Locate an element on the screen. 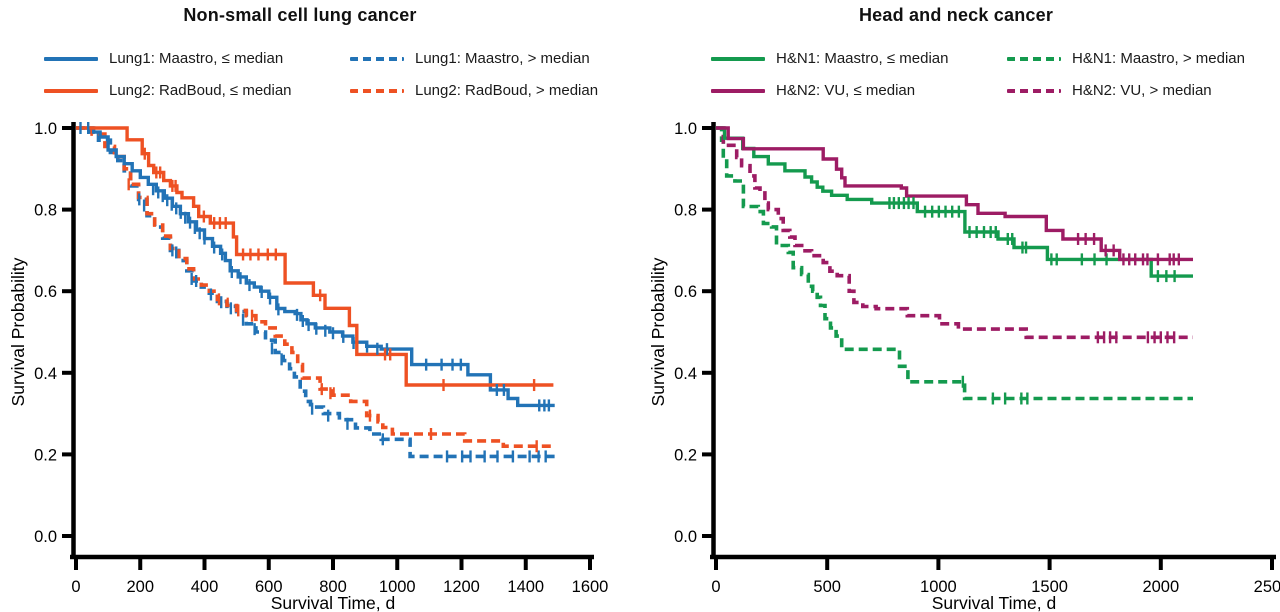  legend-label: H&N2: VU, > median is located at coordinates (1142, 90).